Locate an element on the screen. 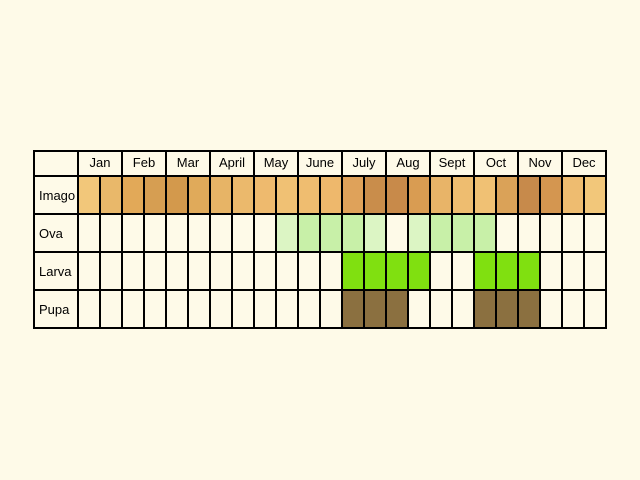 This screenshot has width=640, height=480. month-label: Mar is located at coordinates (188, 162).